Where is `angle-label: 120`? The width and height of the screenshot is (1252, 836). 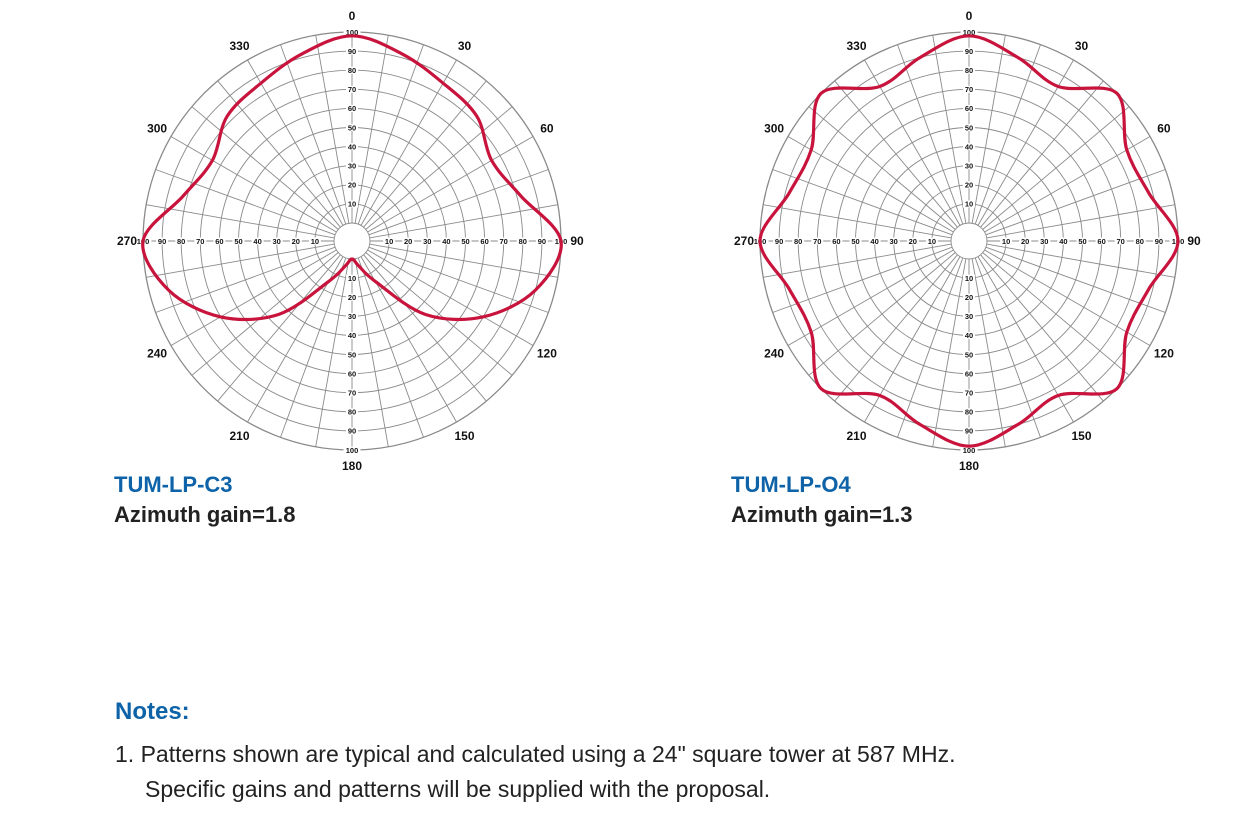
angle-label: 120 is located at coordinates (547, 354).